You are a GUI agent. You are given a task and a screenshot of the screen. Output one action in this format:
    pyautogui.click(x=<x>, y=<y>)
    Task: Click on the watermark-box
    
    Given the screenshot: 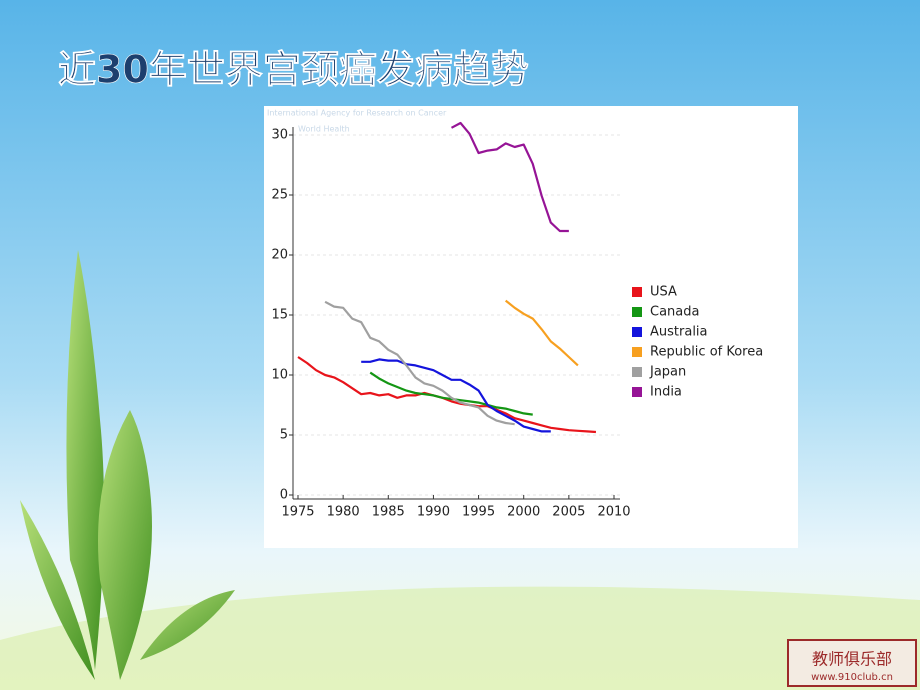 What is the action you would take?
    pyautogui.click(x=852, y=663)
    